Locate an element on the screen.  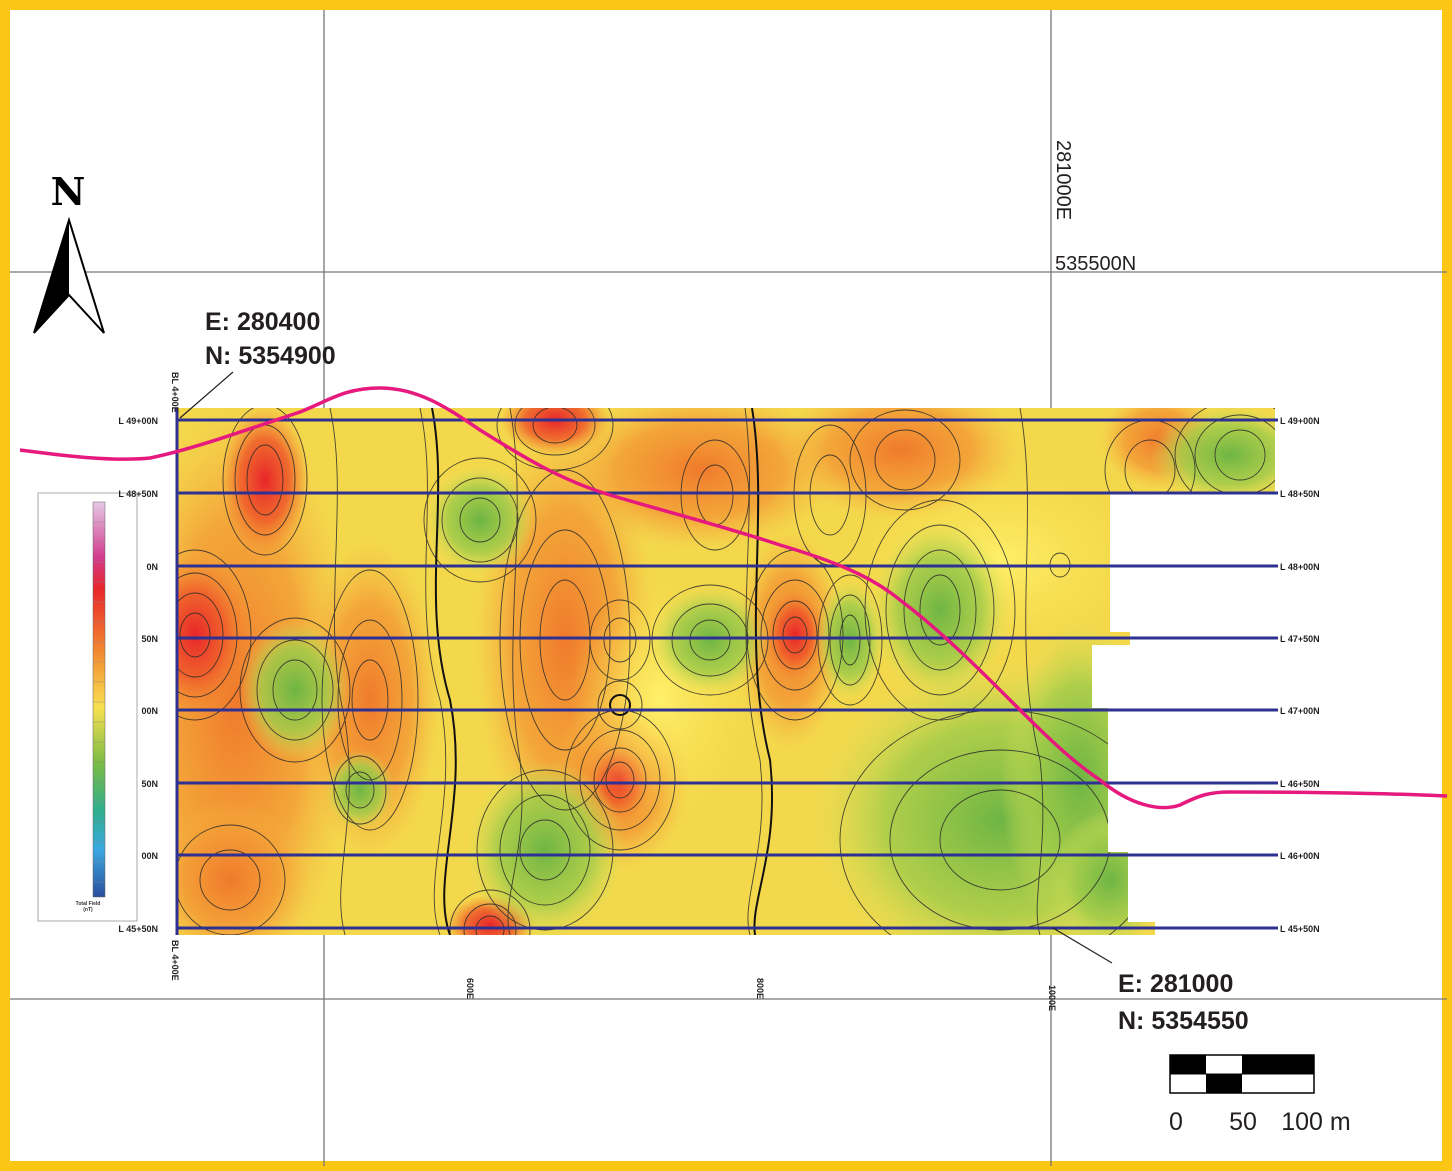
scale-end: 100 m is located at coordinates (1315, 1122).